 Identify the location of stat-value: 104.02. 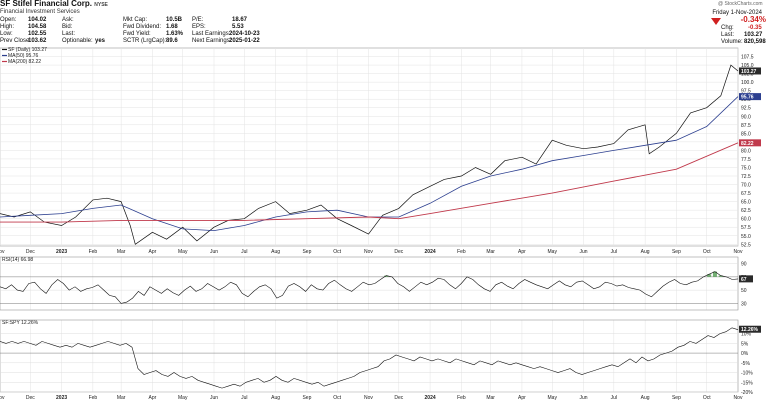
(37, 20).